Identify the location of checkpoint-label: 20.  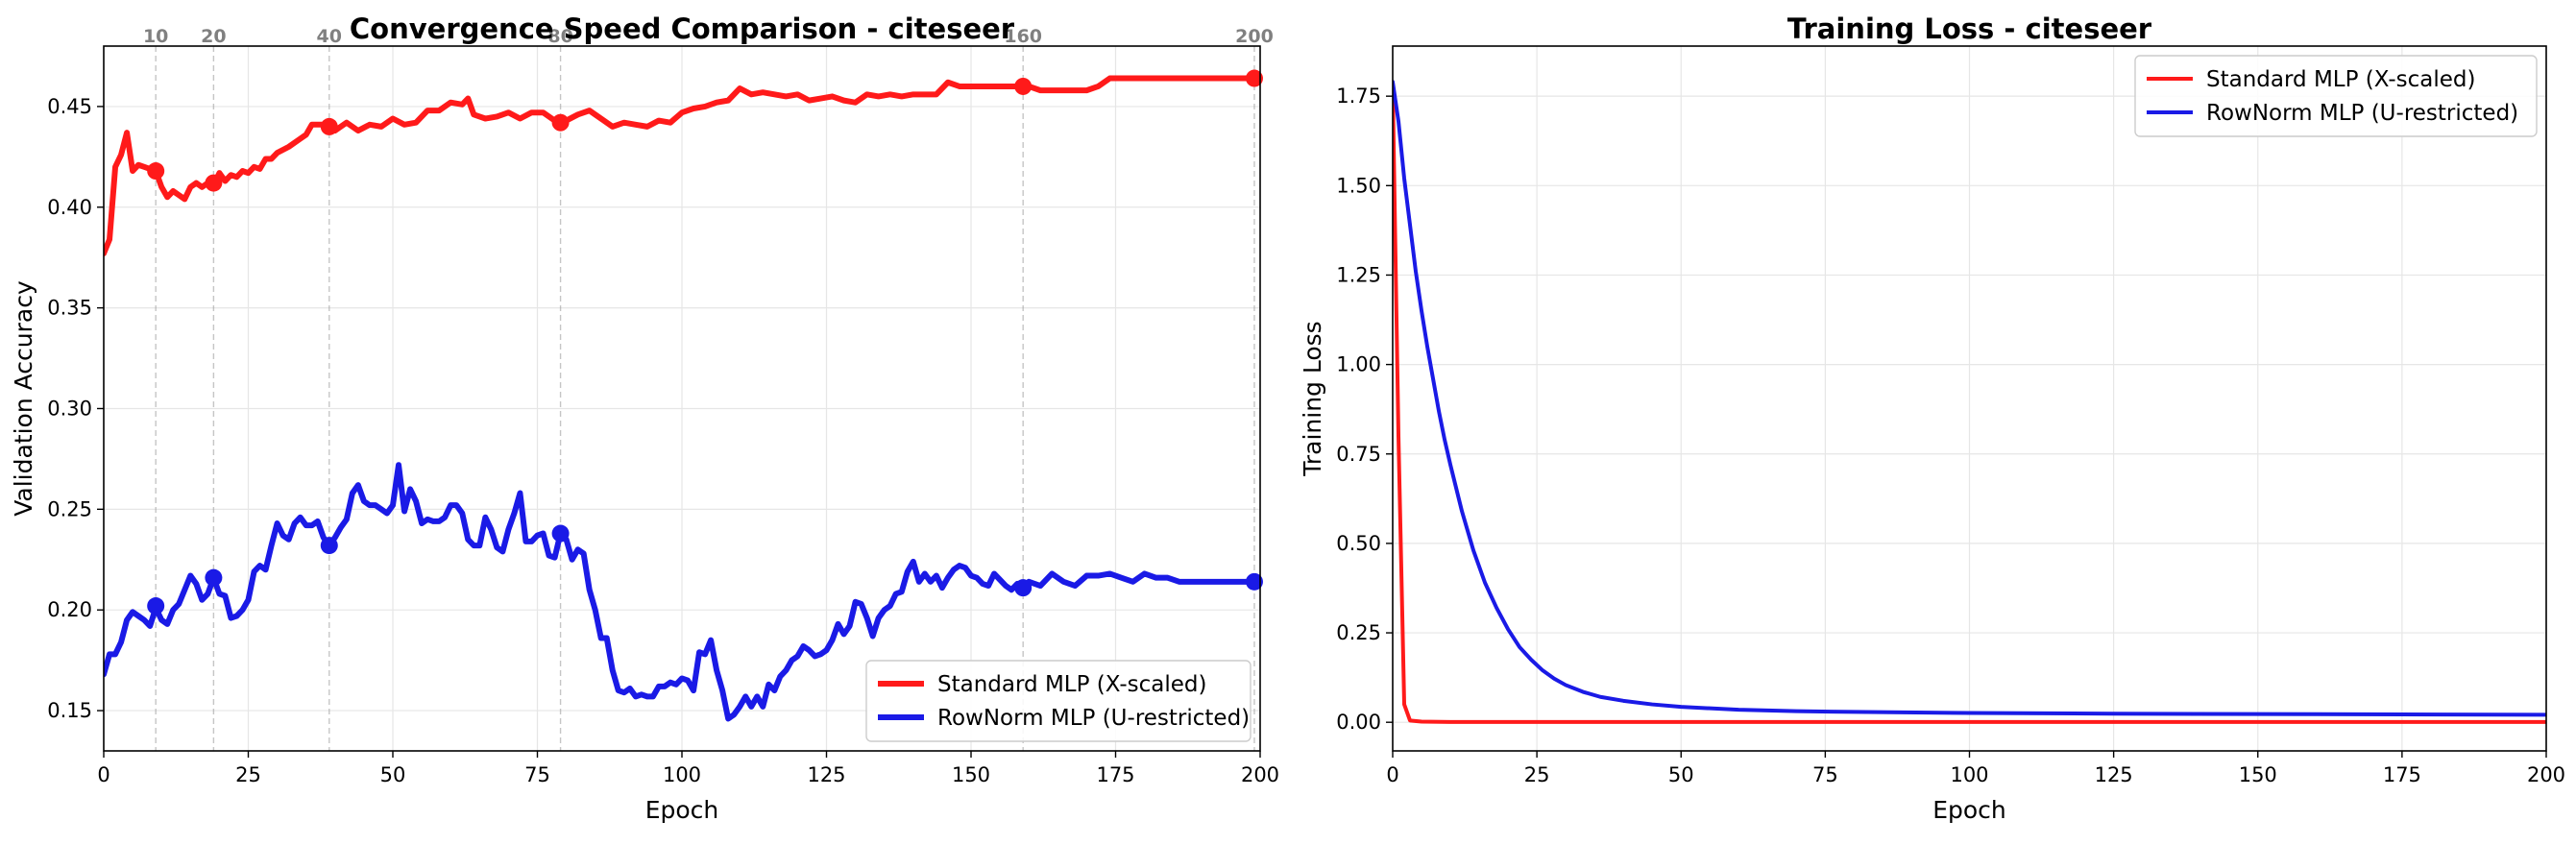
(214, 36).